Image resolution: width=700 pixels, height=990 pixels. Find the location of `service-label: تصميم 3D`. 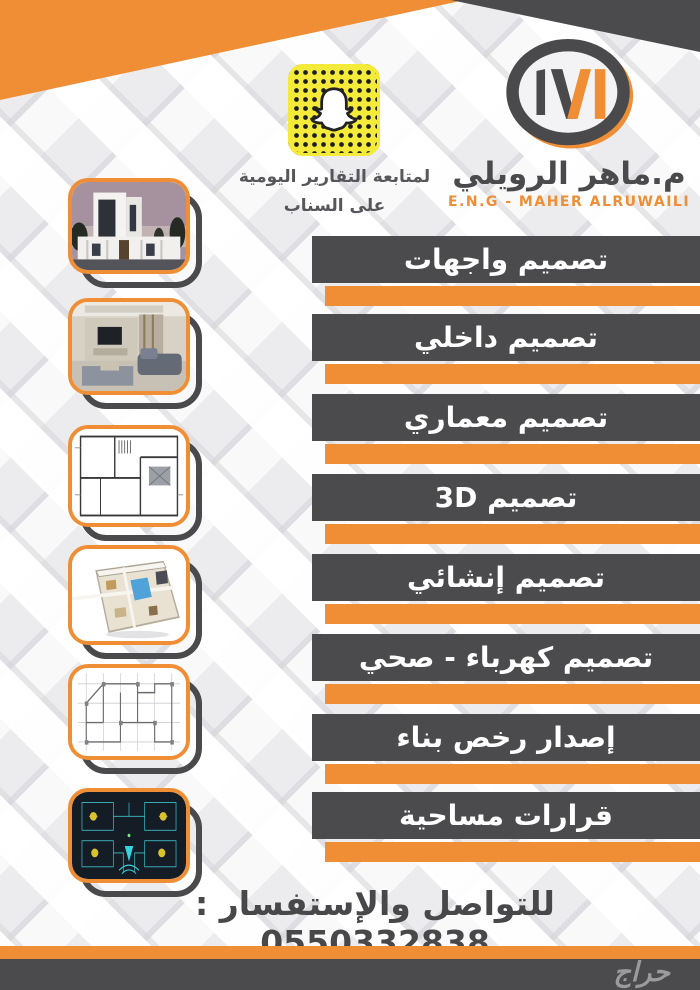

service-label: تصميم 3D is located at coordinates (506, 497).